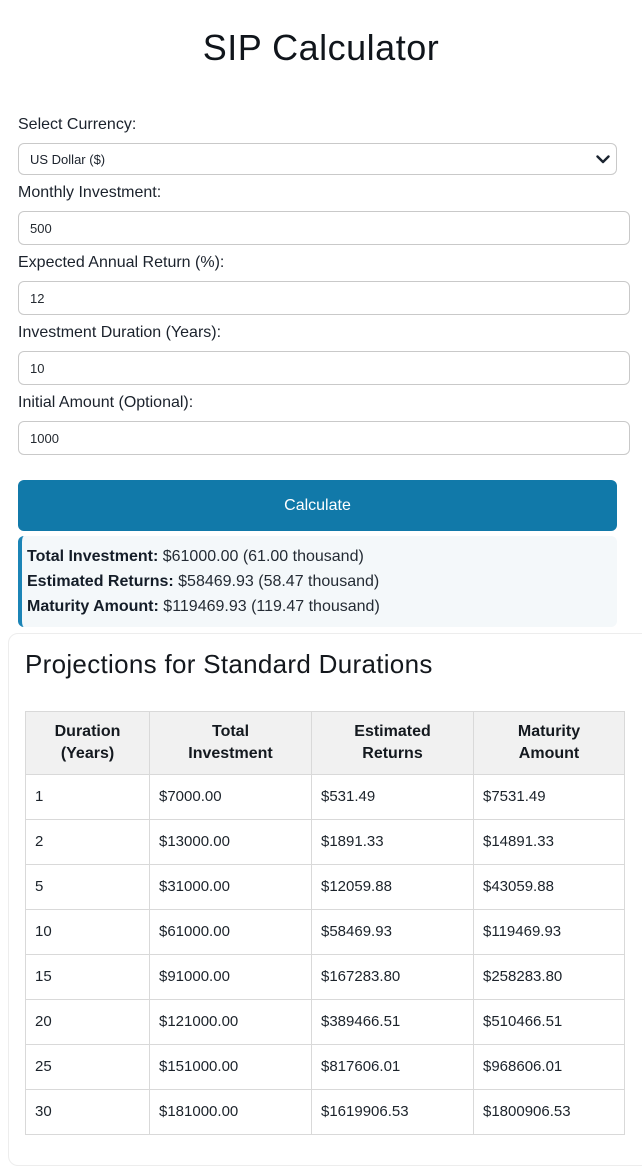  What do you see at coordinates (279, 581) in the screenshot?
I see `estimated-returns-value: $58469.93 (58.47 thousand)` at bounding box center [279, 581].